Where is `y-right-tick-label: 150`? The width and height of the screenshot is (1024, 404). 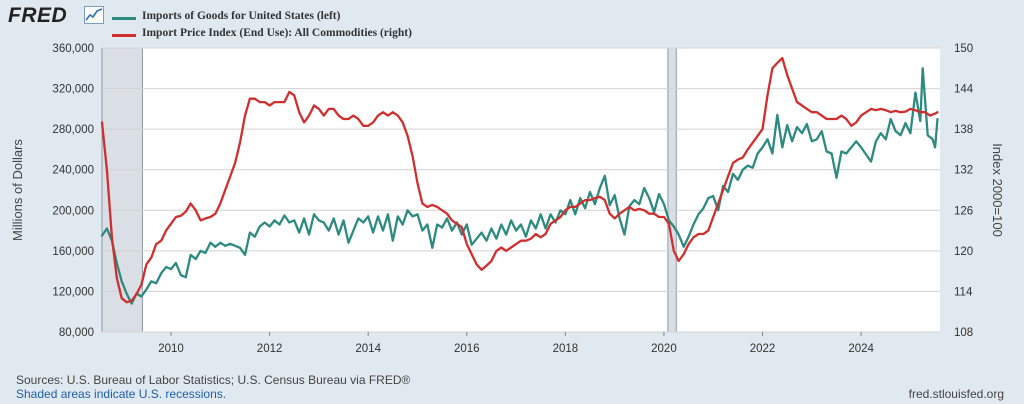
y-right-tick-label: 150 is located at coordinates (963, 49).